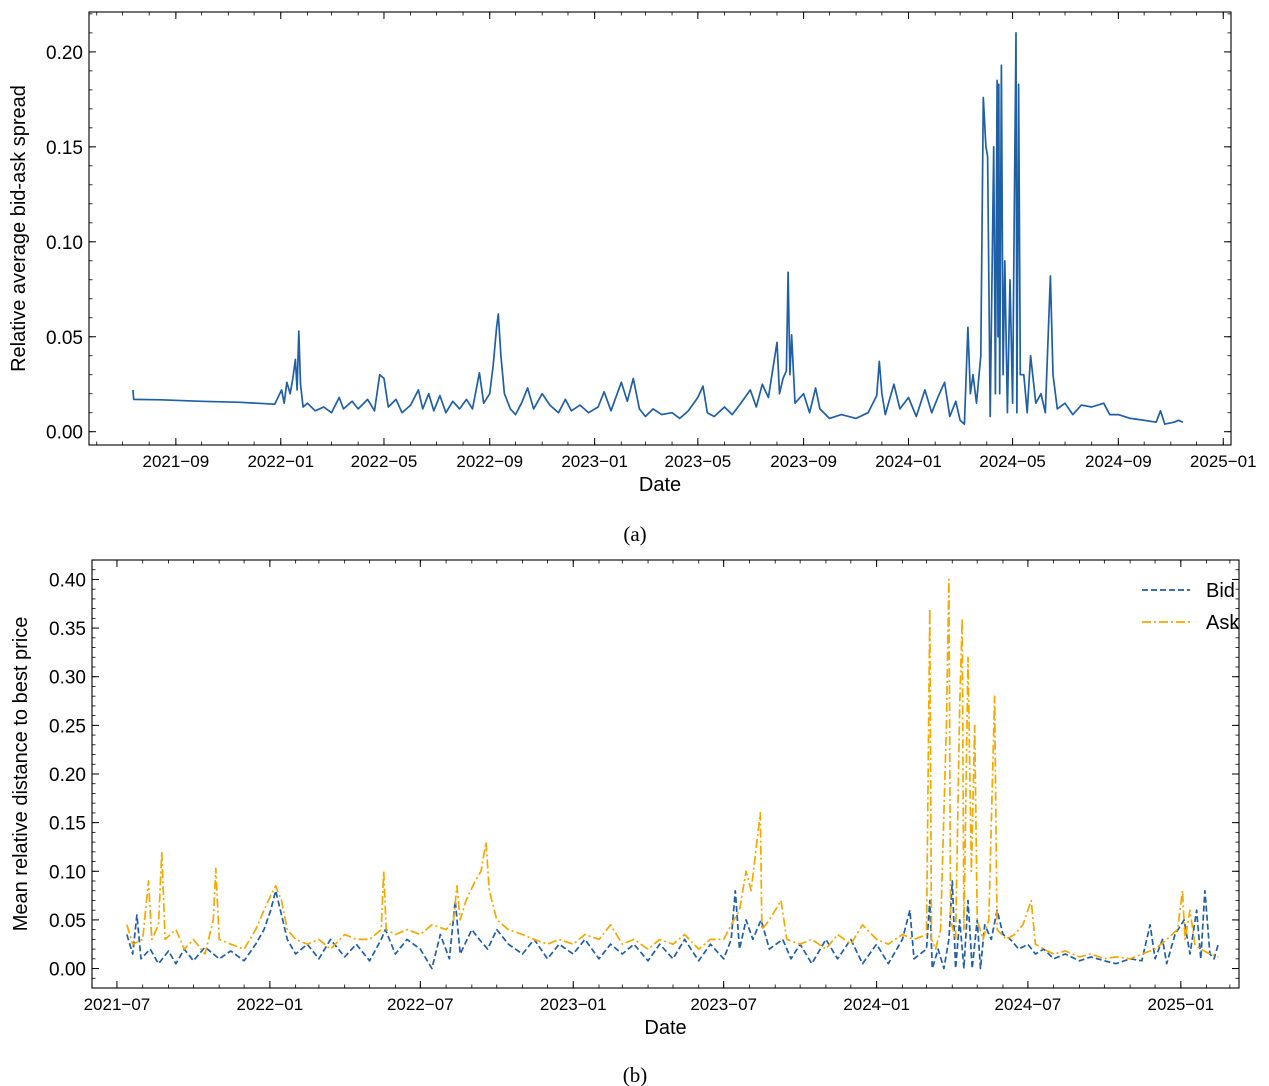 This screenshot has height=1086, width=1269. What do you see at coordinates (1223, 623) in the screenshot?
I see `legend-label-ask: Ask` at bounding box center [1223, 623].